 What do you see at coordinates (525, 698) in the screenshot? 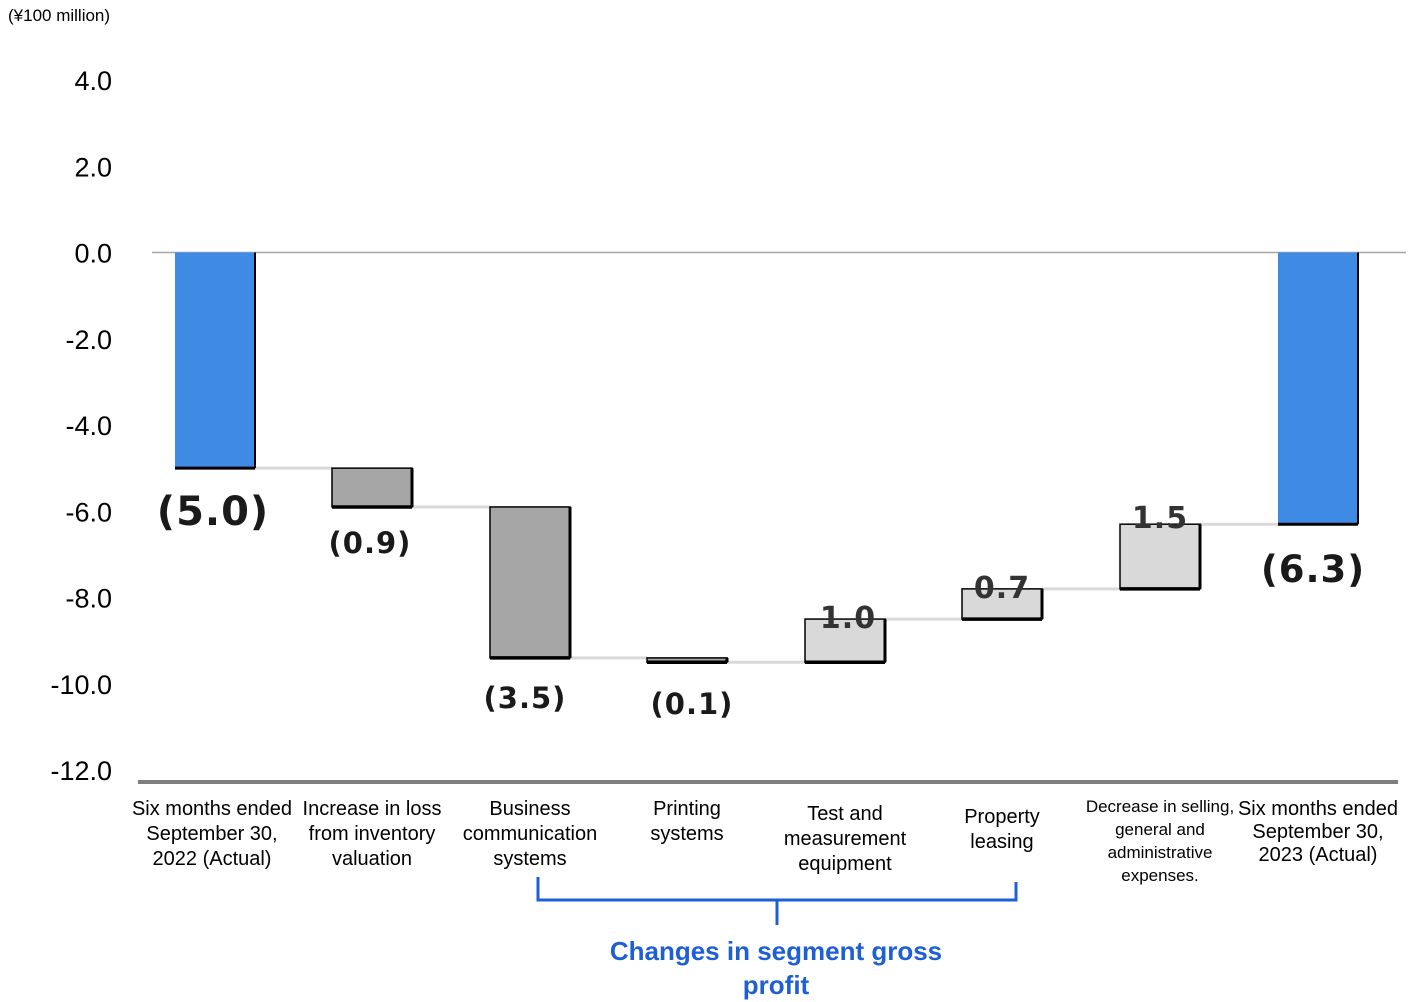
I see `data-label: (3.5)` at bounding box center [525, 698].